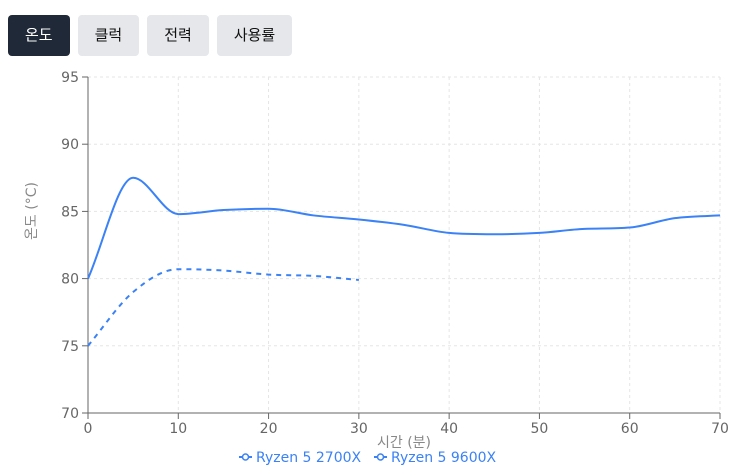 The width and height of the screenshot is (733, 472). I want to click on legend-label-series-1: Ryzen 5 2700X, so click(309, 458).